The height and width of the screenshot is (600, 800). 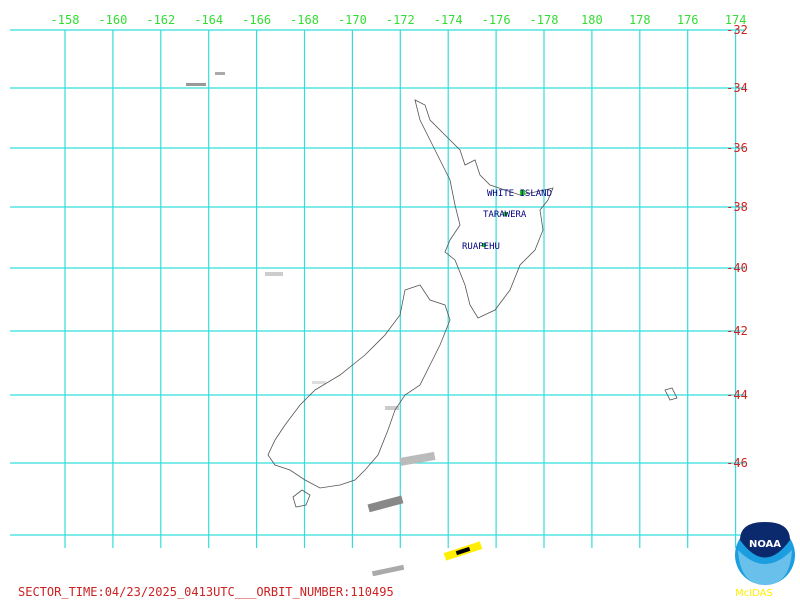 What do you see at coordinates (737, 463) in the screenshot?
I see `latitude-label: -46` at bounding box center [737, 463].